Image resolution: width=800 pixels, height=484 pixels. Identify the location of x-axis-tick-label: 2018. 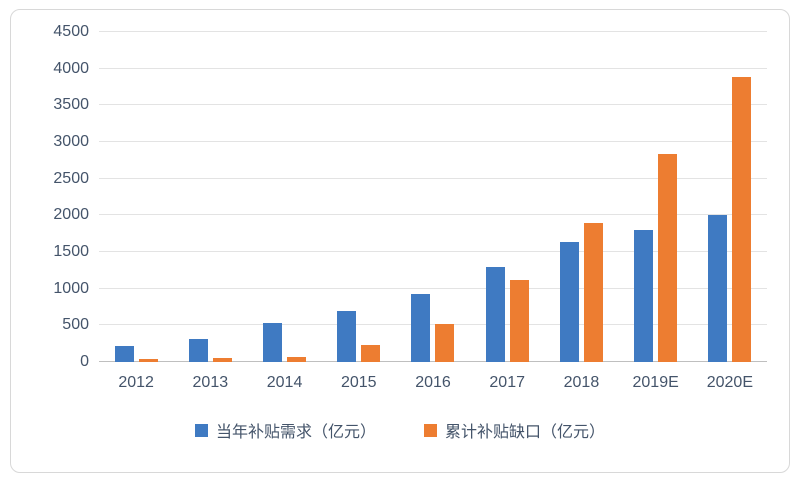
(581, 382).